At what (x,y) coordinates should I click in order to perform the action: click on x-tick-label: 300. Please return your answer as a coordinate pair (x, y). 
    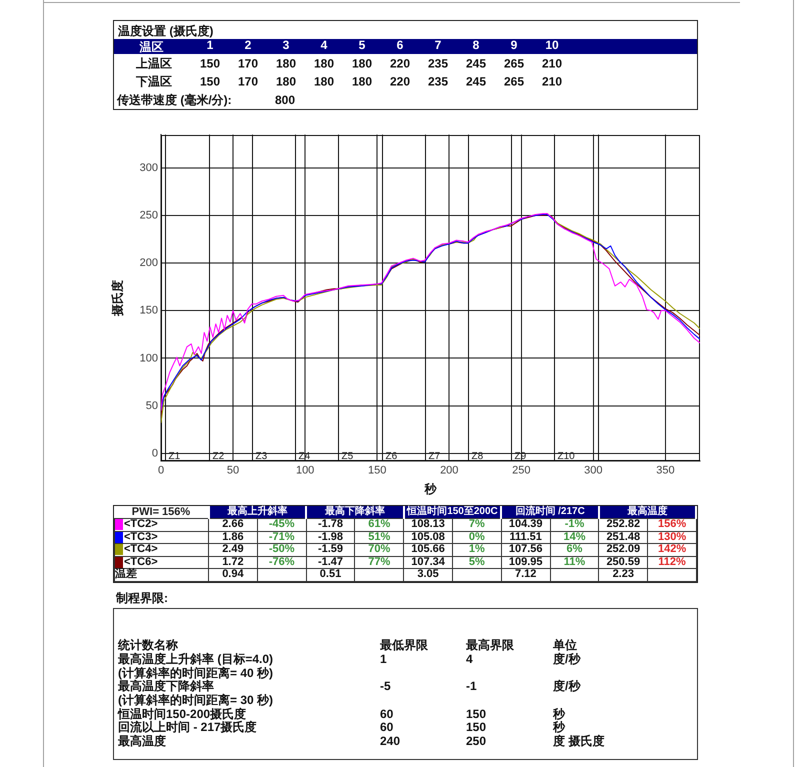
    Looking at the image, I should click on (593, 470).